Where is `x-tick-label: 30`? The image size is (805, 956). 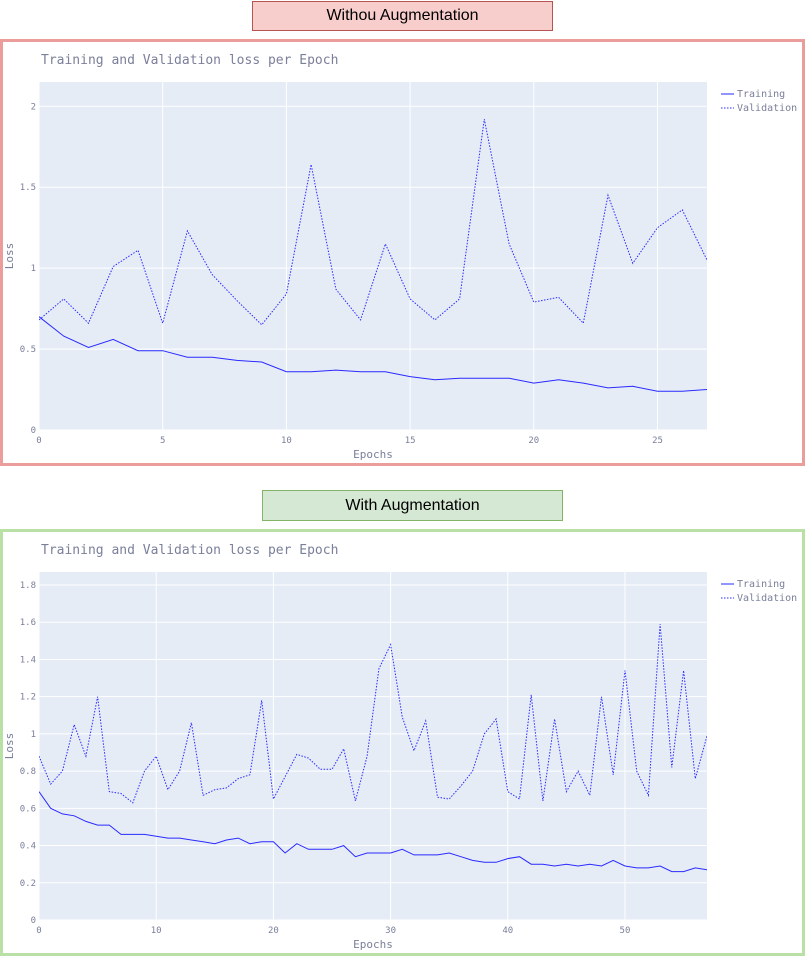 x-tick-label: 30 is located at coordinates (390, 931).